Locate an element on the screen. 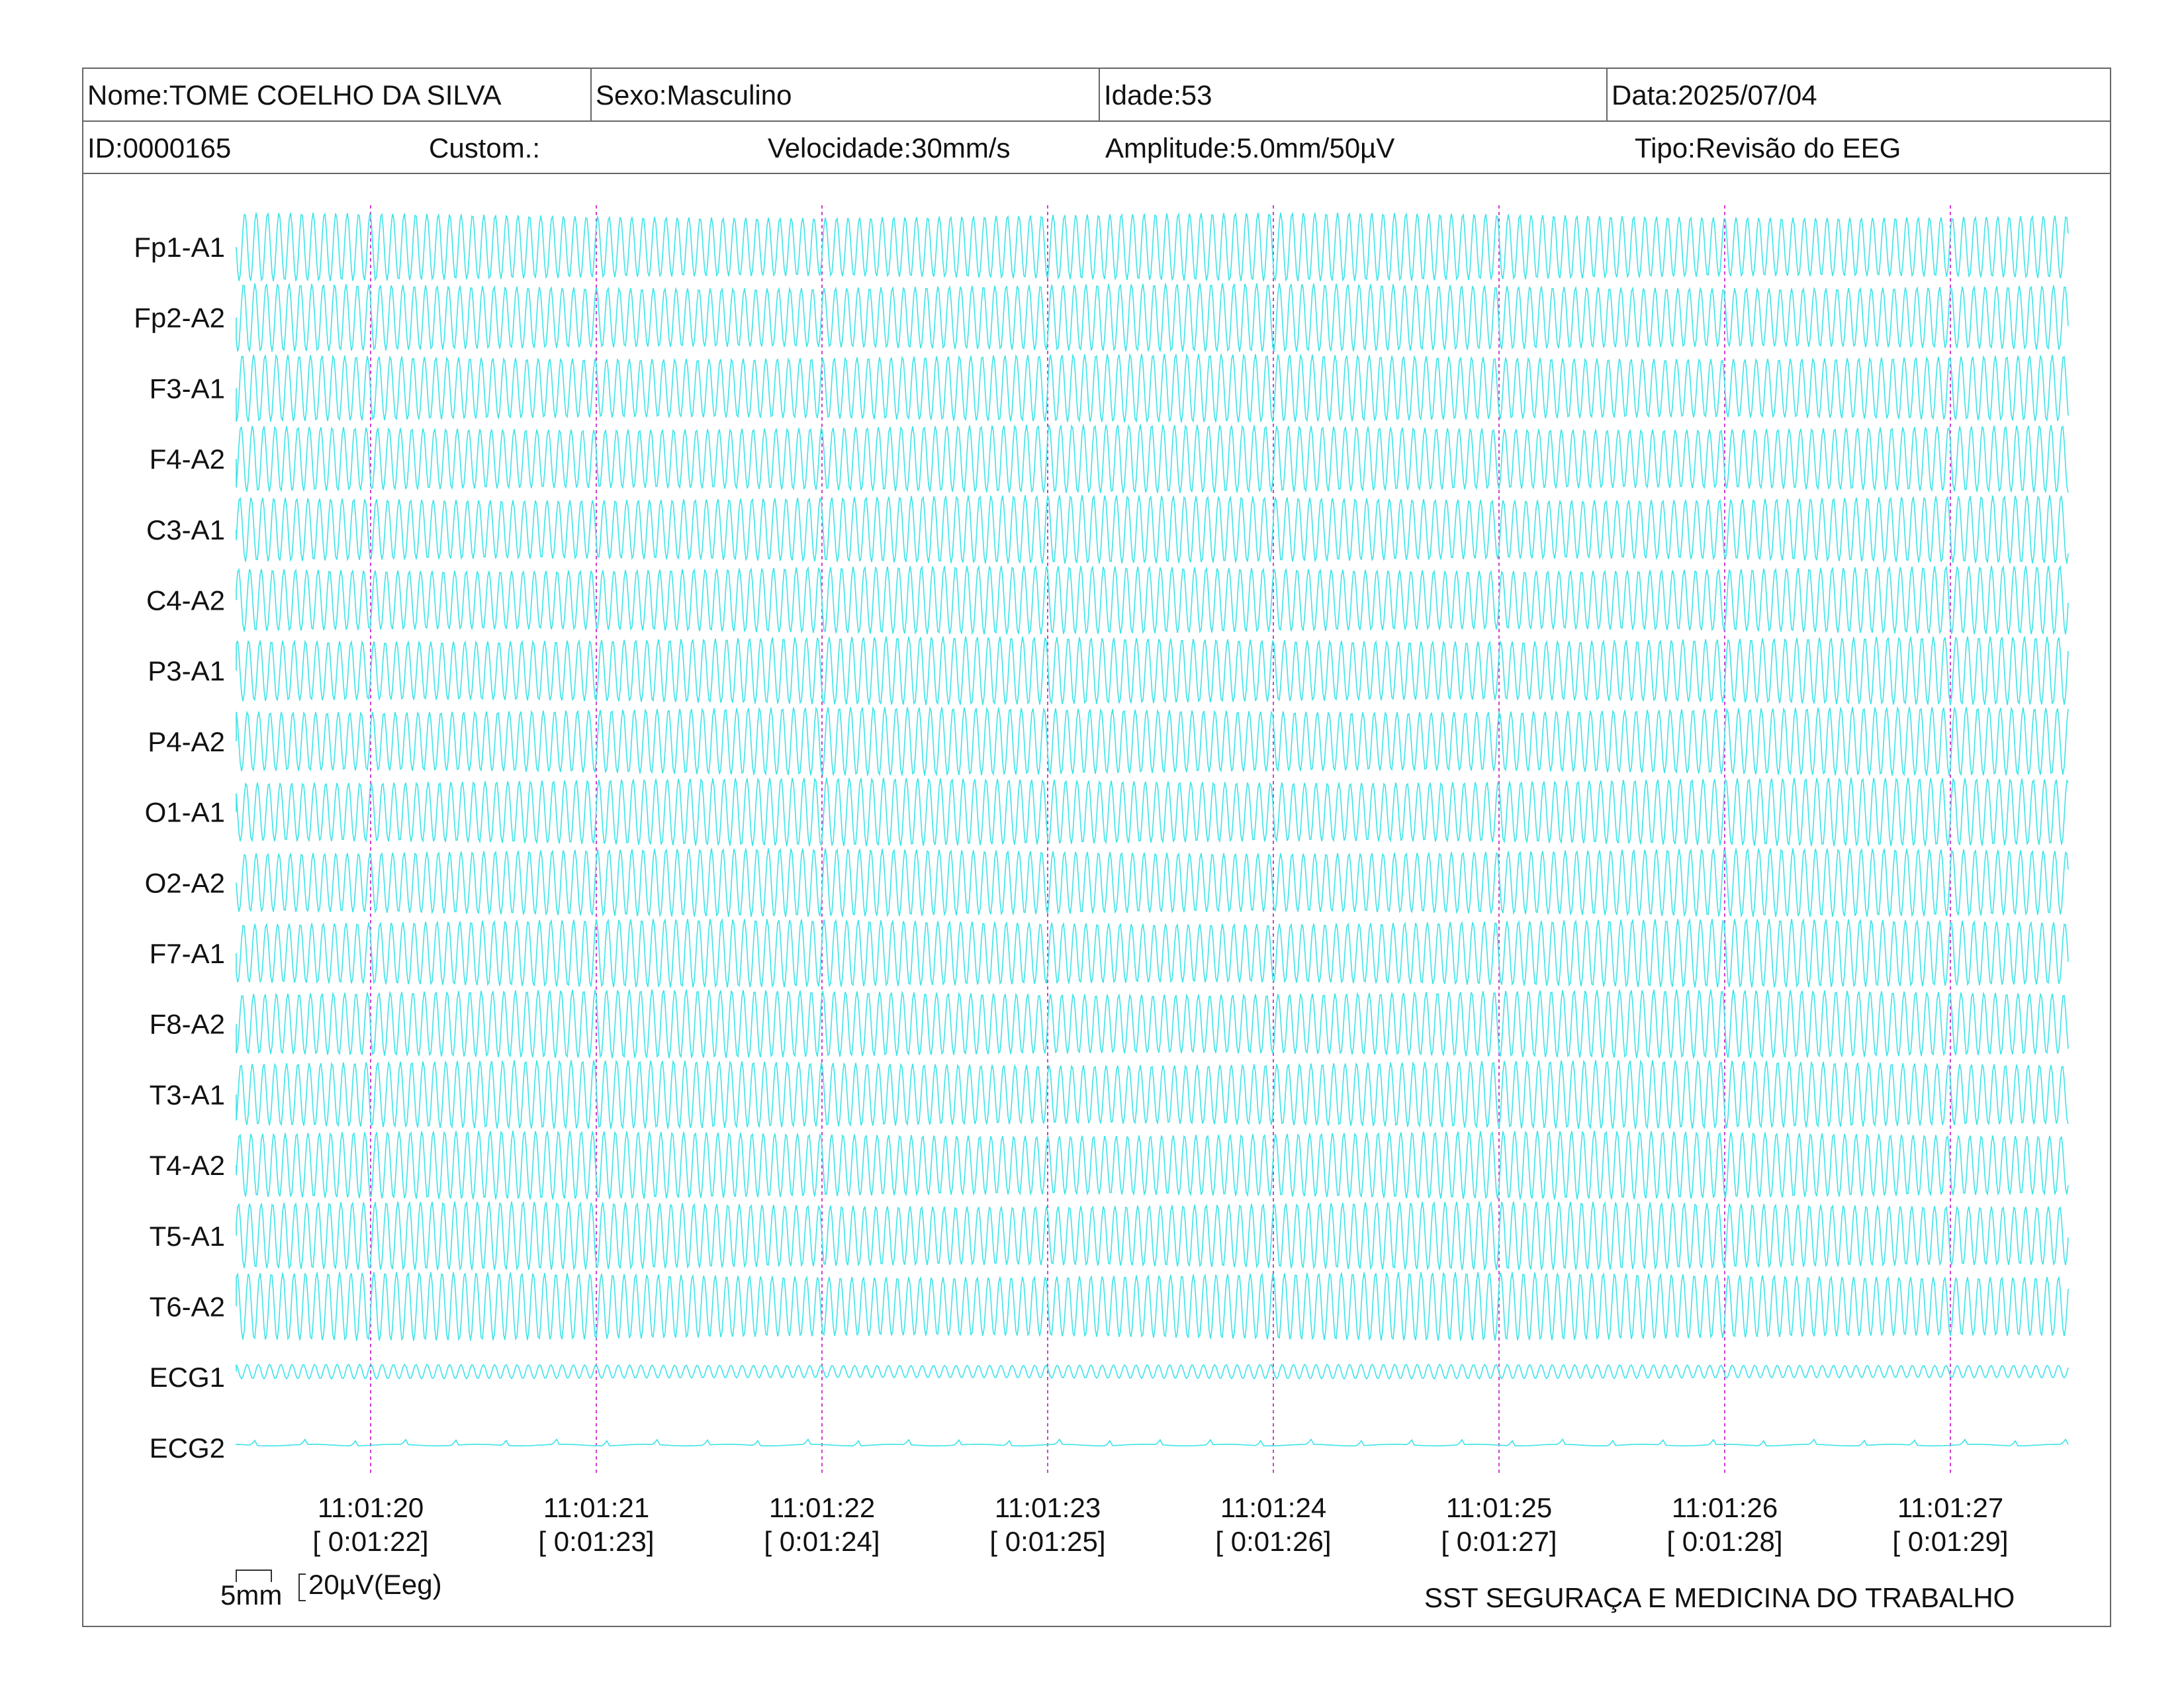  tick-clock-label: 11:01:24 is located at coordinates (1273, 1507).